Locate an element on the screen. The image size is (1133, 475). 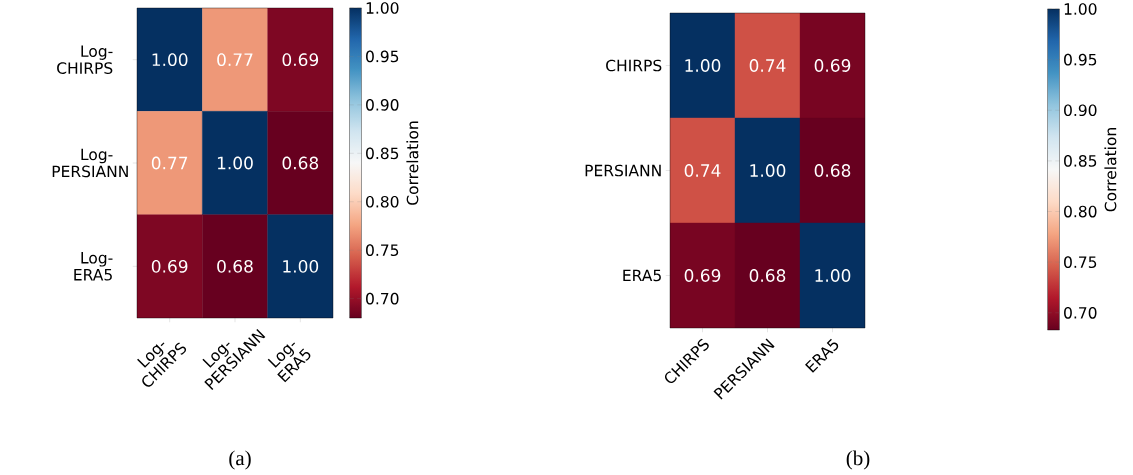
y-tick-label: PERSIANN is located at coordinates (623, 170).